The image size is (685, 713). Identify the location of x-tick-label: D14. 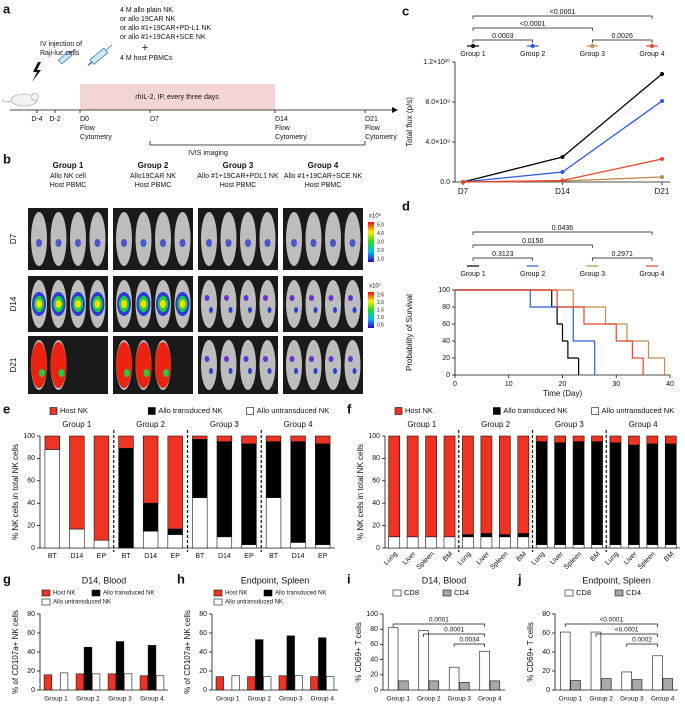
(562, 191).